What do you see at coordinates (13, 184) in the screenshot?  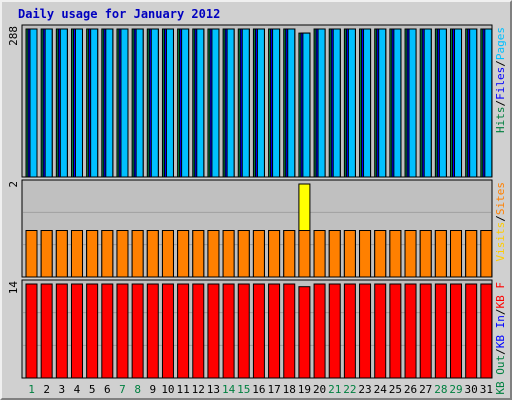 I see `max-label-visits: 2` at bounding box center [13, 184].